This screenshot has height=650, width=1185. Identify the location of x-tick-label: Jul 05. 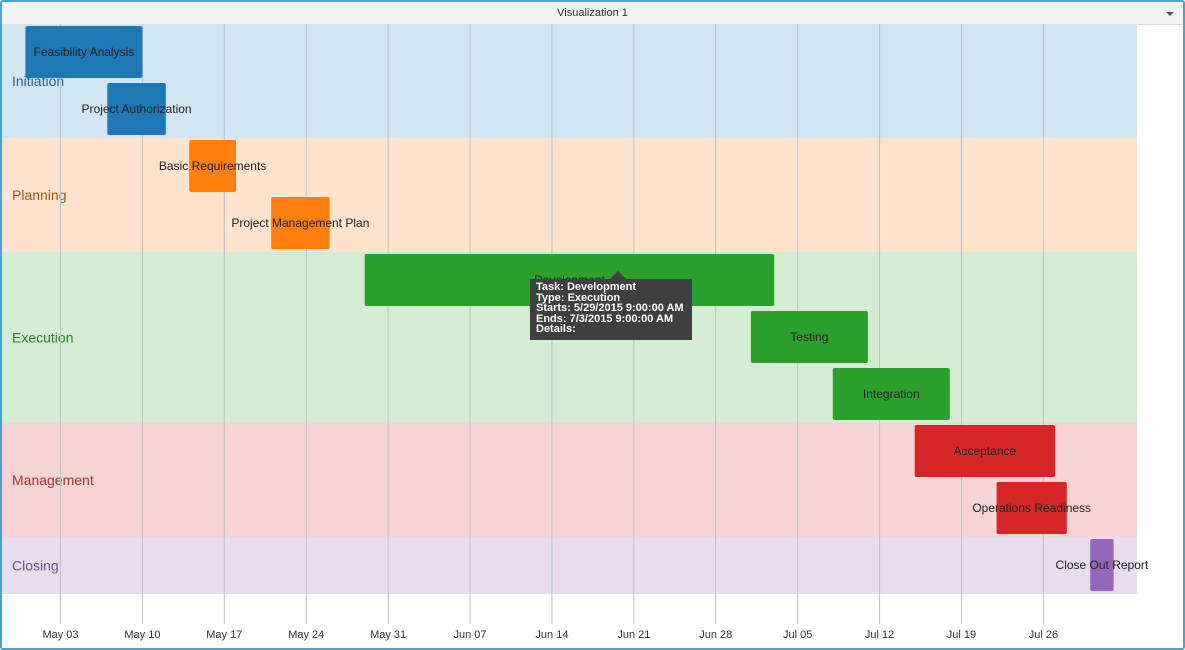
(797, 635).